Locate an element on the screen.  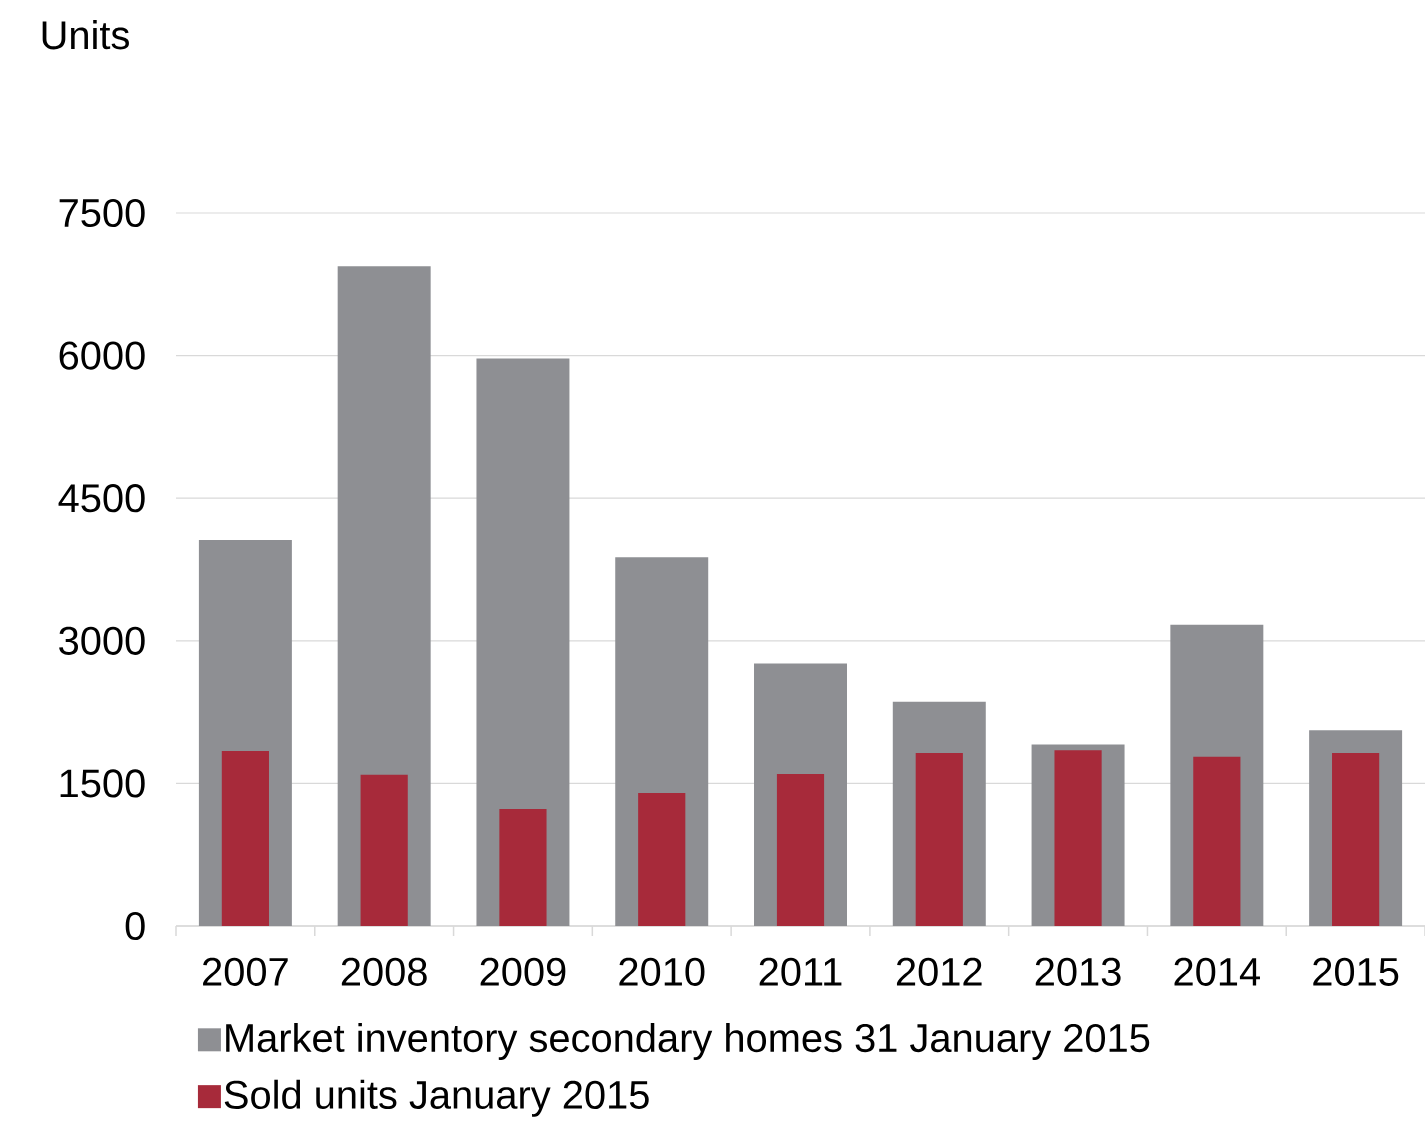
y-tick-label: 4500 is located at coordinates (101, 498).